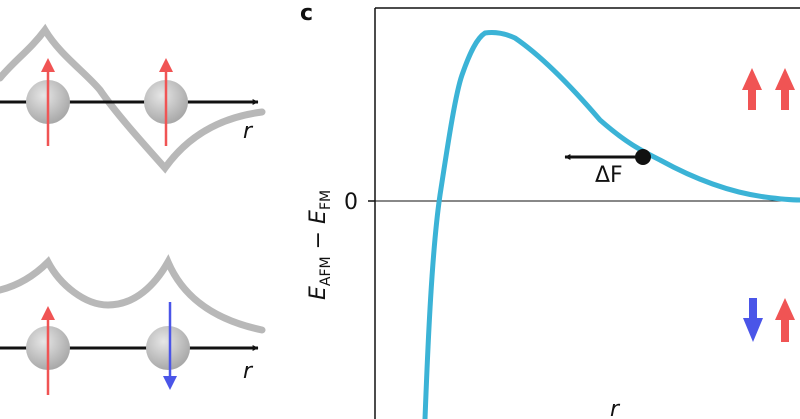  I want to click on axis-label-r-bottom: r, so click(248, 371).